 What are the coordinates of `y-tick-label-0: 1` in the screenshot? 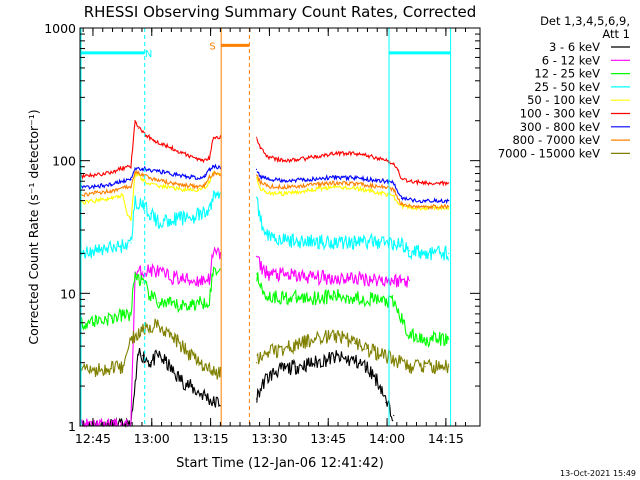 It's located at (72, 426).